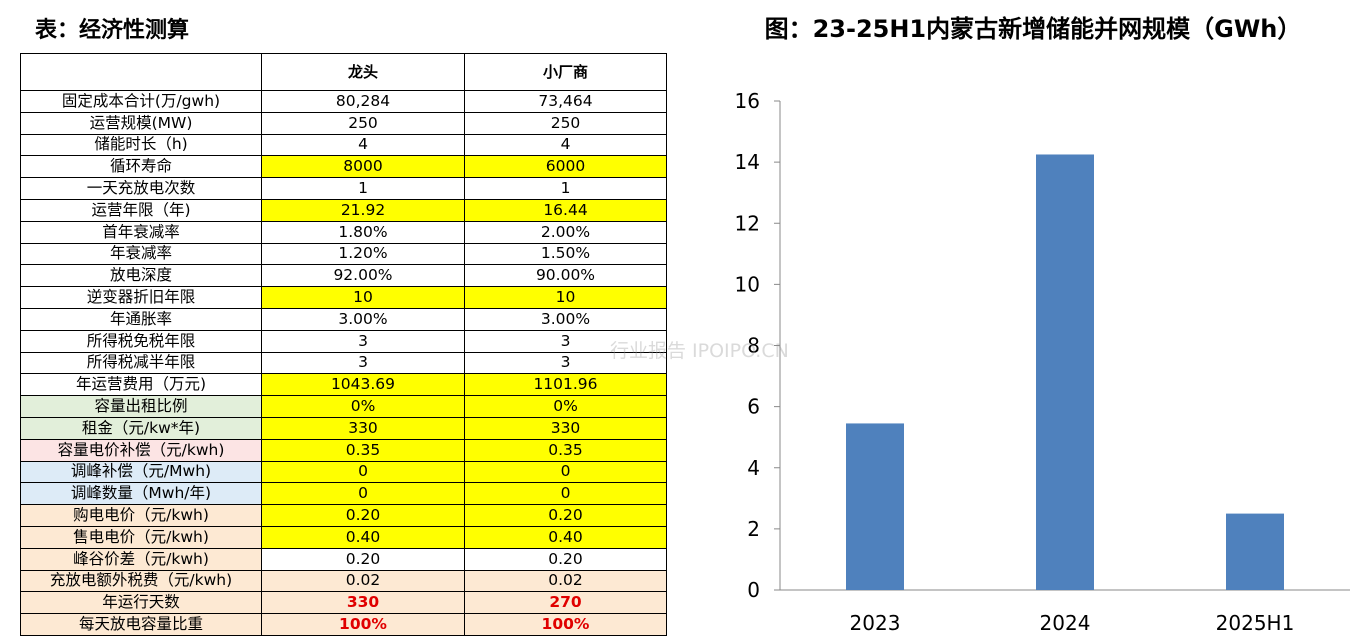 This screenshot has width=1360, height=636. Describe the element at coordinates (1065, 622) in the screenshot. I see `x-tick-label: 2024` at that location.